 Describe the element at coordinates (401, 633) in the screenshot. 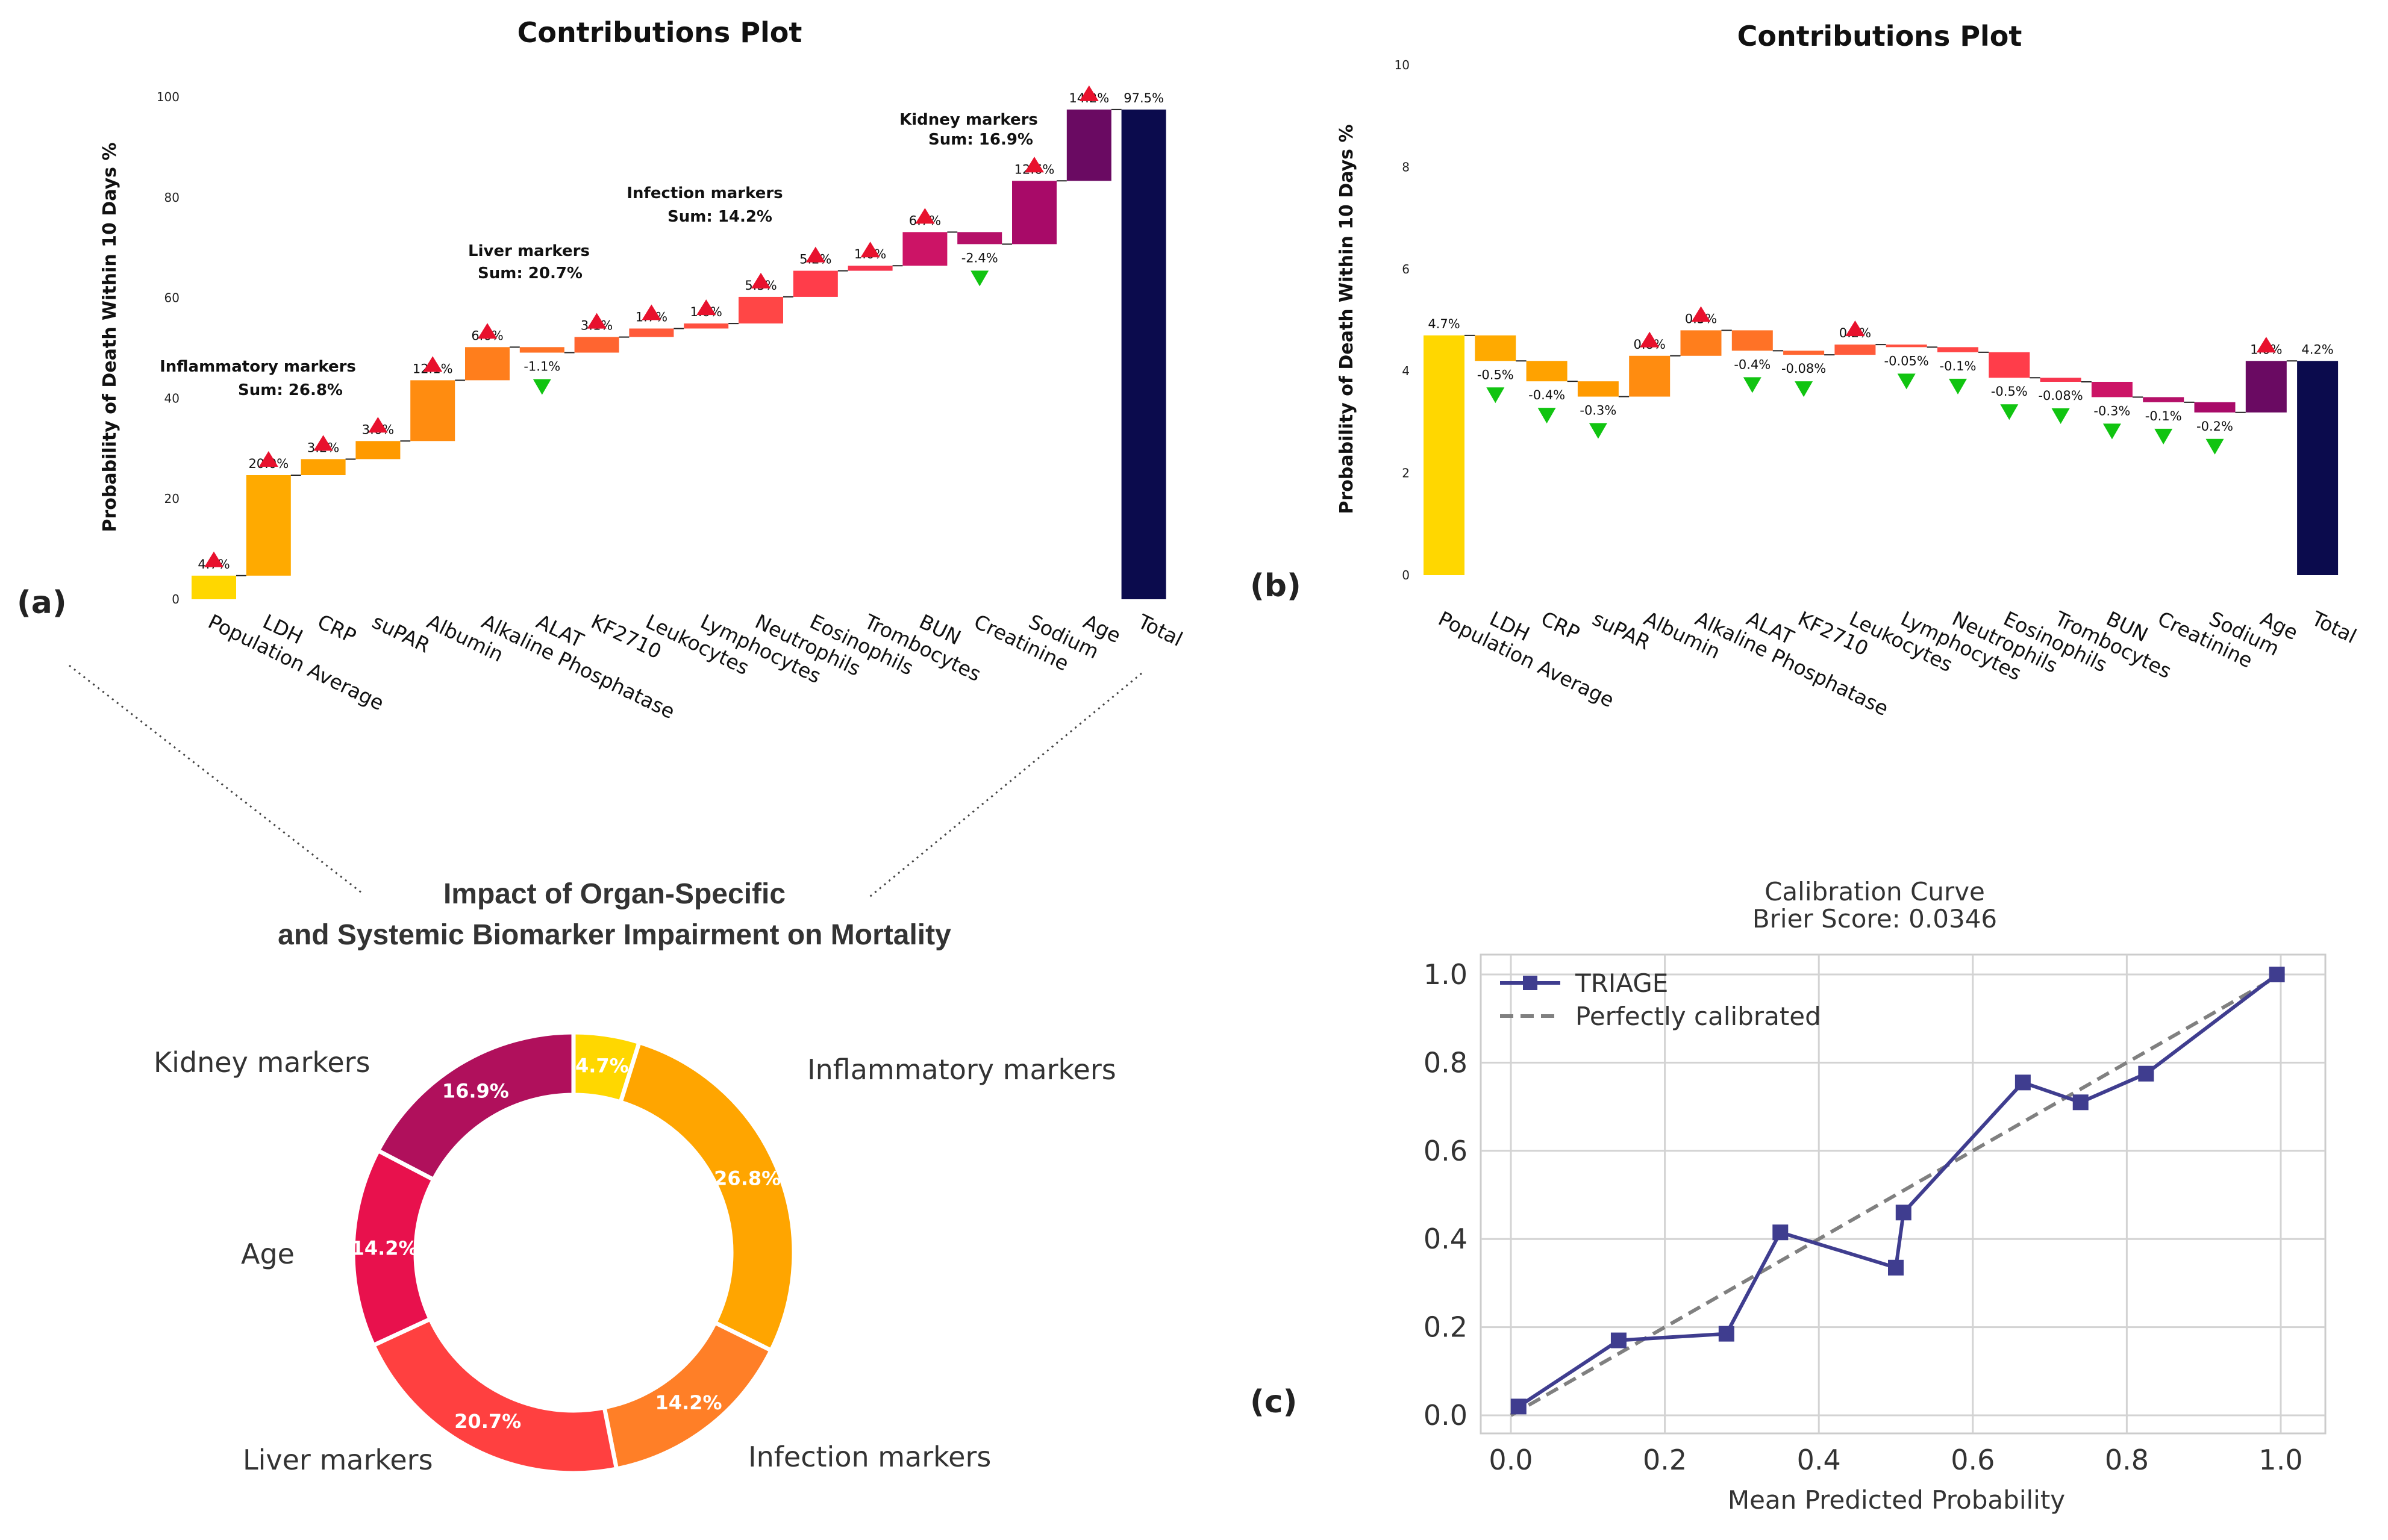

I see `a-category-label: suPAR` at that location.